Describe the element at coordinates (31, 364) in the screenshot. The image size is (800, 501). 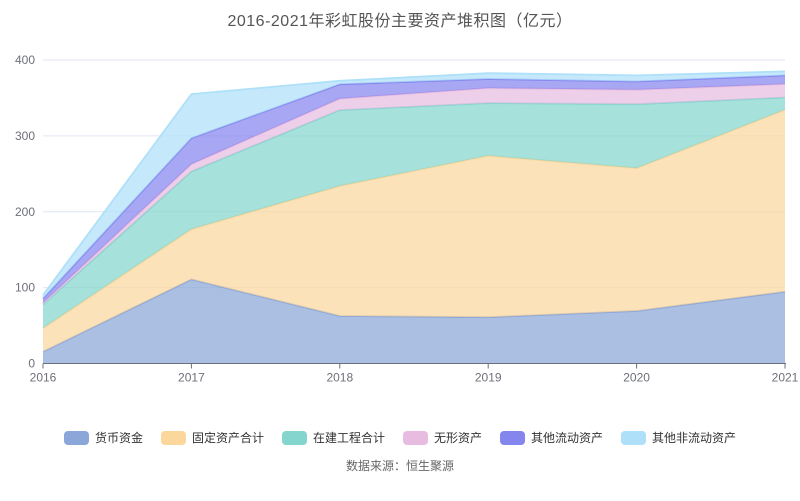
I see `y-axis-tick-label: 0` at that location.